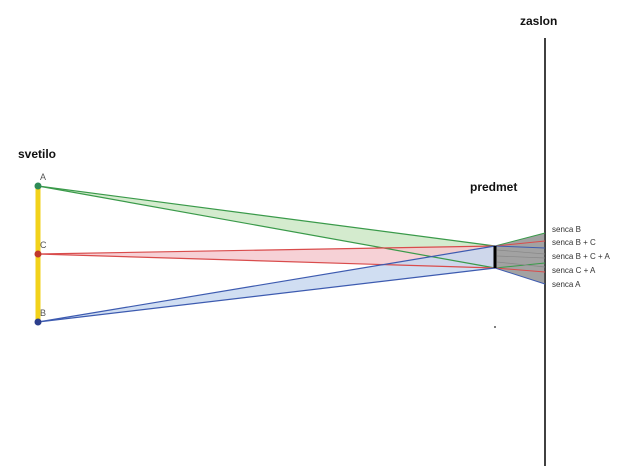 Image resolution: width=631 pixels, height=466 pixels. Describe the element at coordinates (581, 256) in the screenshot. I see `shadow-label-bca: senca B + C + A` at that location.